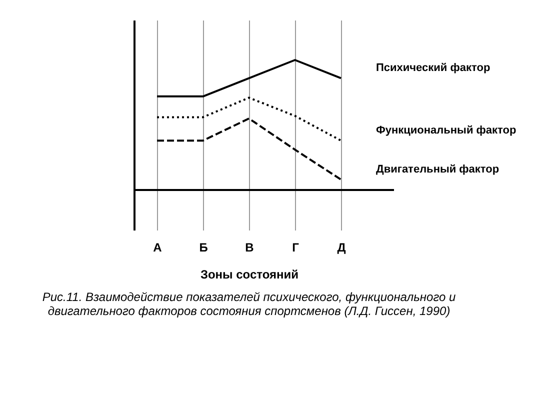  What do you see at coordinates (249, 247) in the screenshot?
I see `x-tick-label: В` at bounding box center [249, 247].